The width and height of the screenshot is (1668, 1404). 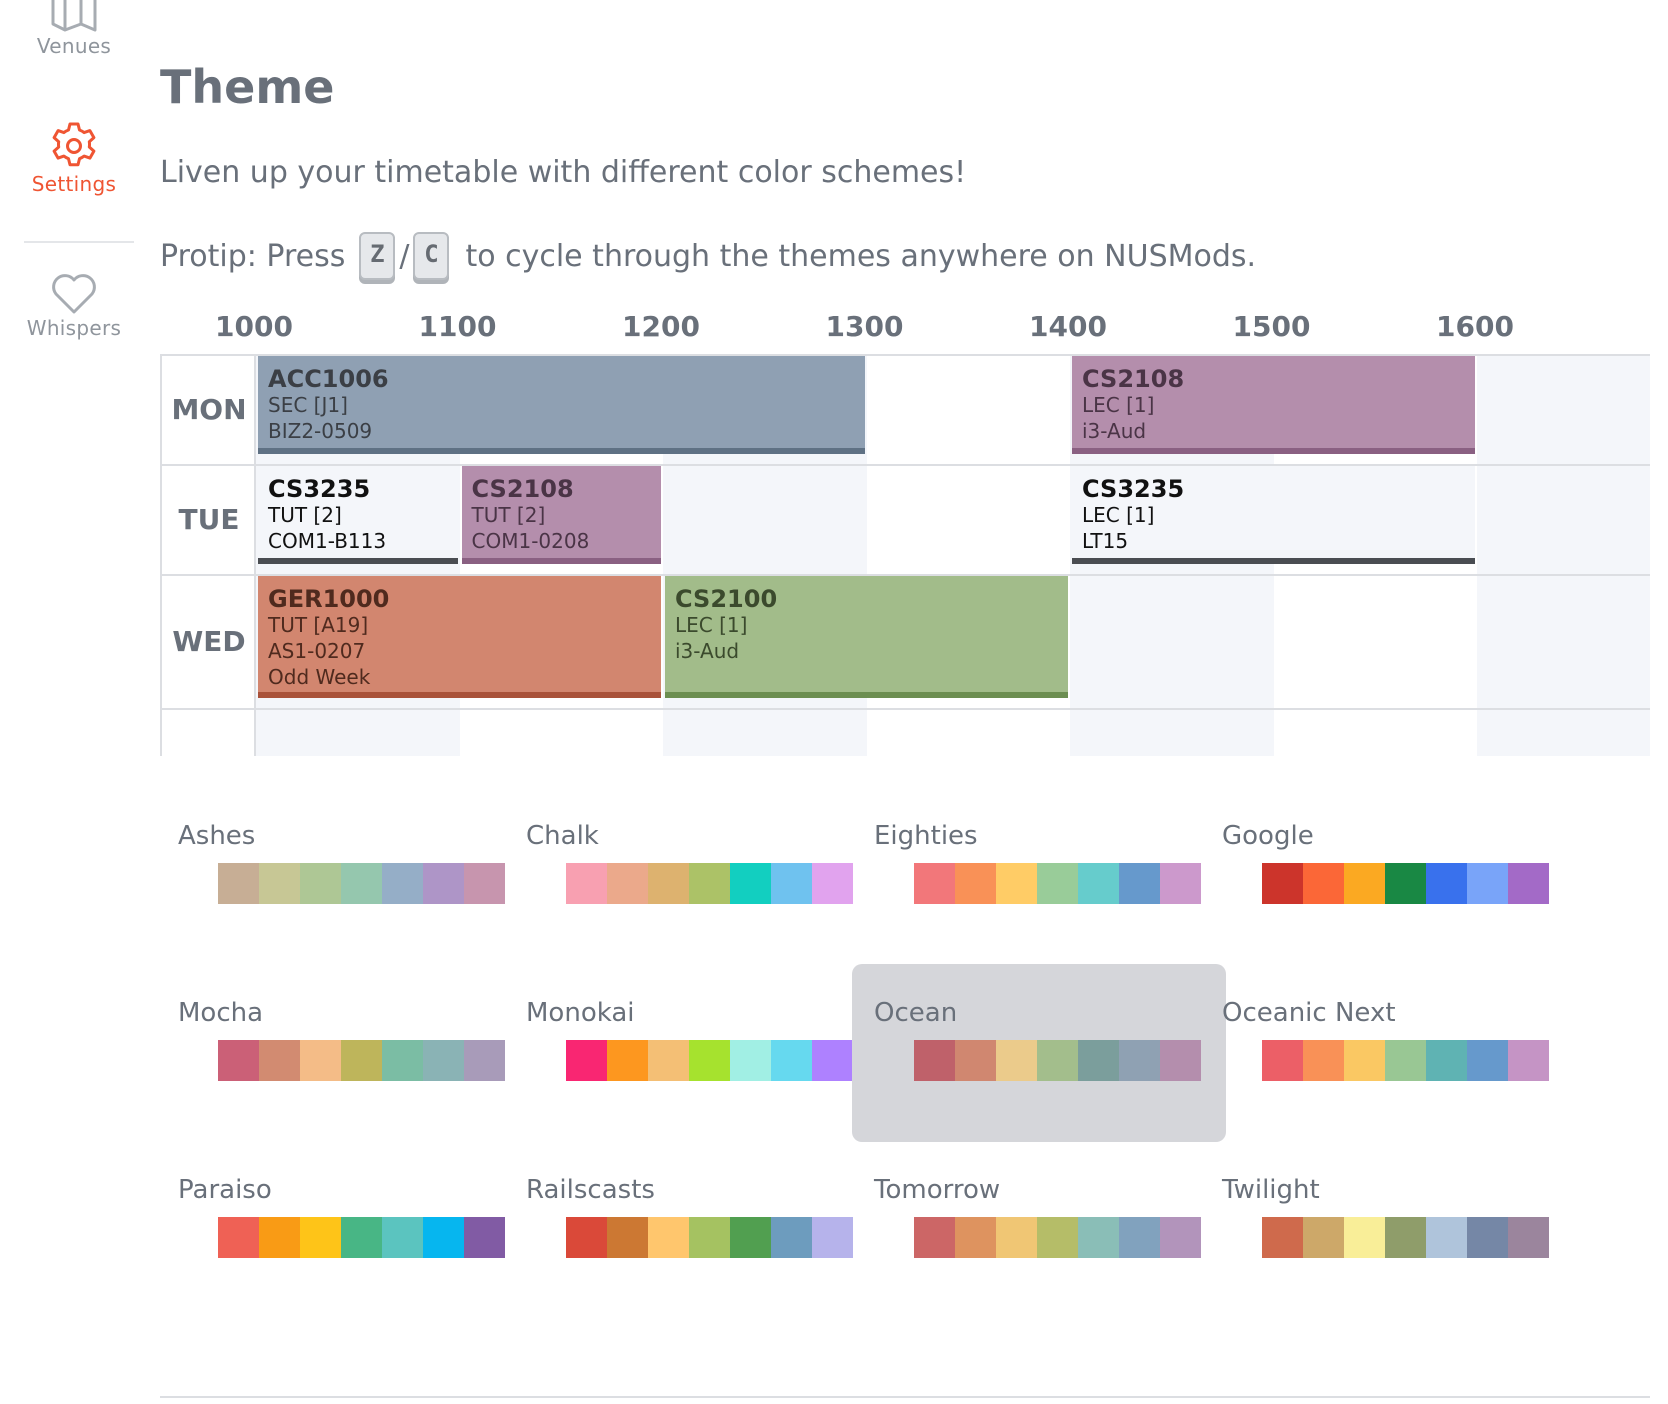 What do you see at coordinates (1133, 379) in the screenshot?
I see `lesson-code: CS2108` at bounding box center [1133, 379].